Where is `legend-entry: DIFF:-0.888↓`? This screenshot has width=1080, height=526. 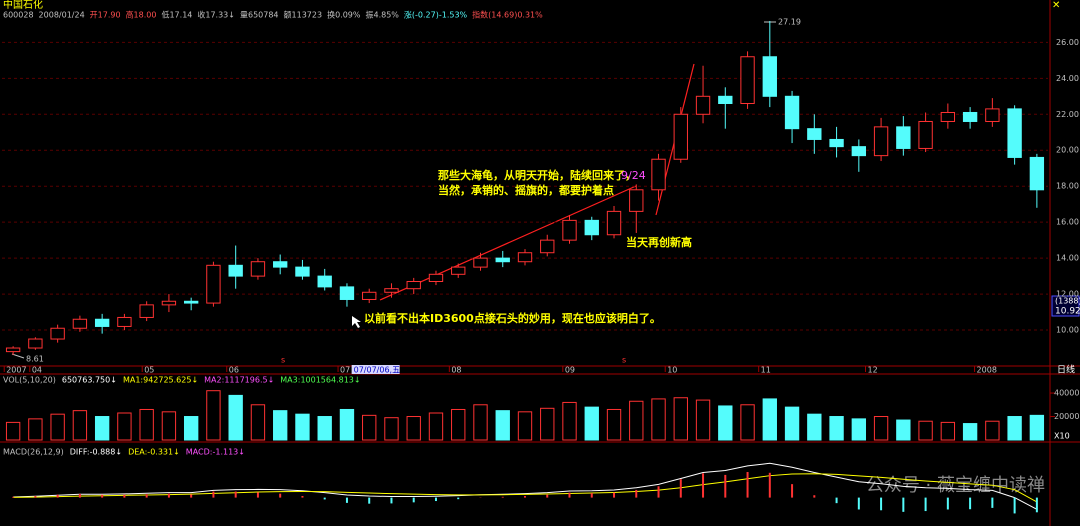
legend-entry: DIFF:-0.888↓ is located at coordinates (96, 452).